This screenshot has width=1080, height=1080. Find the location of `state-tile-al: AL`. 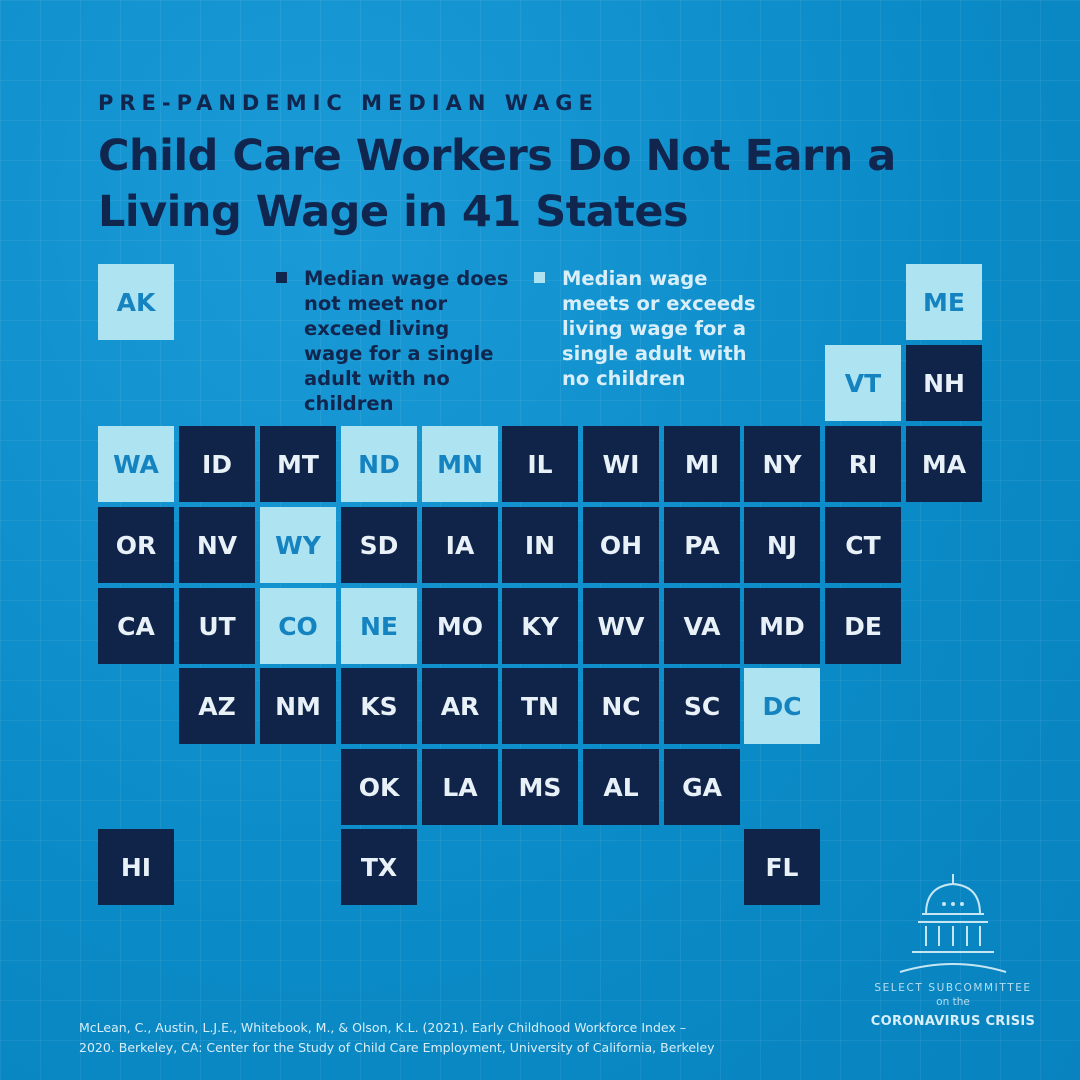

state-tile-al: AL is located at coordinates (621, 787).